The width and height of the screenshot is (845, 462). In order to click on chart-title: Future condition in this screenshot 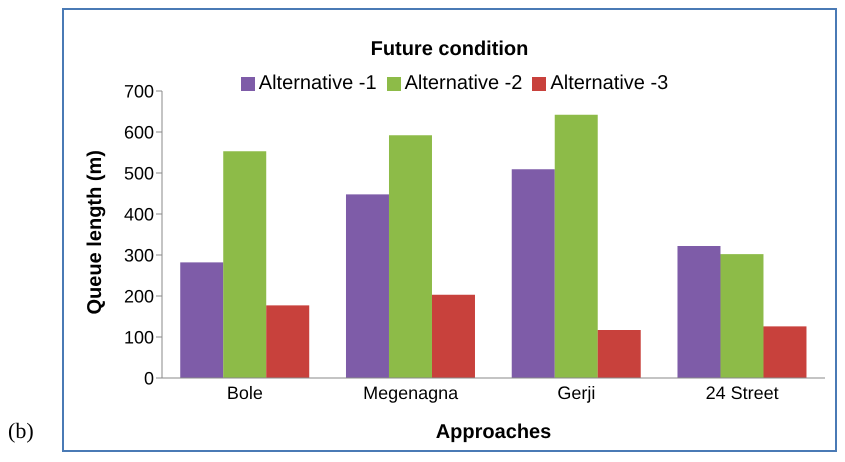, I will do `click(450, 49)`.